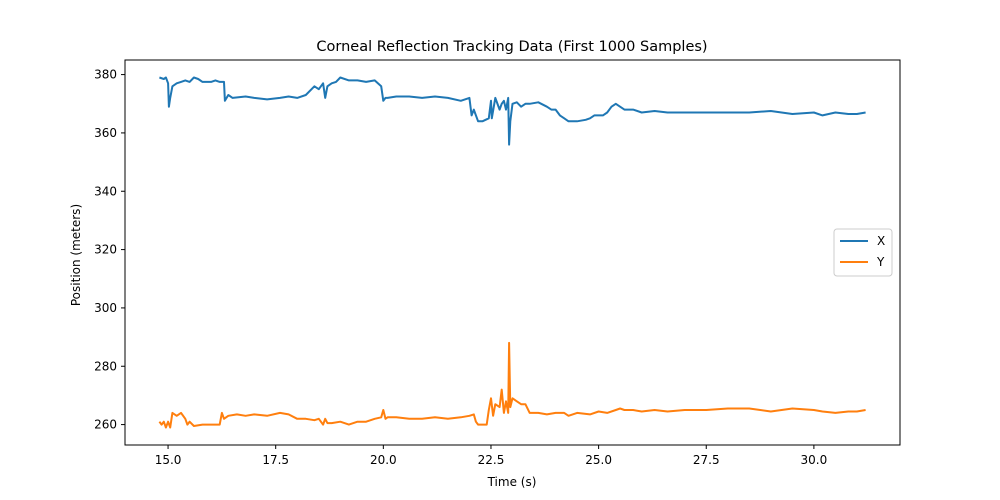  I want to click on y-tick-label: 280, so click(105, 366).